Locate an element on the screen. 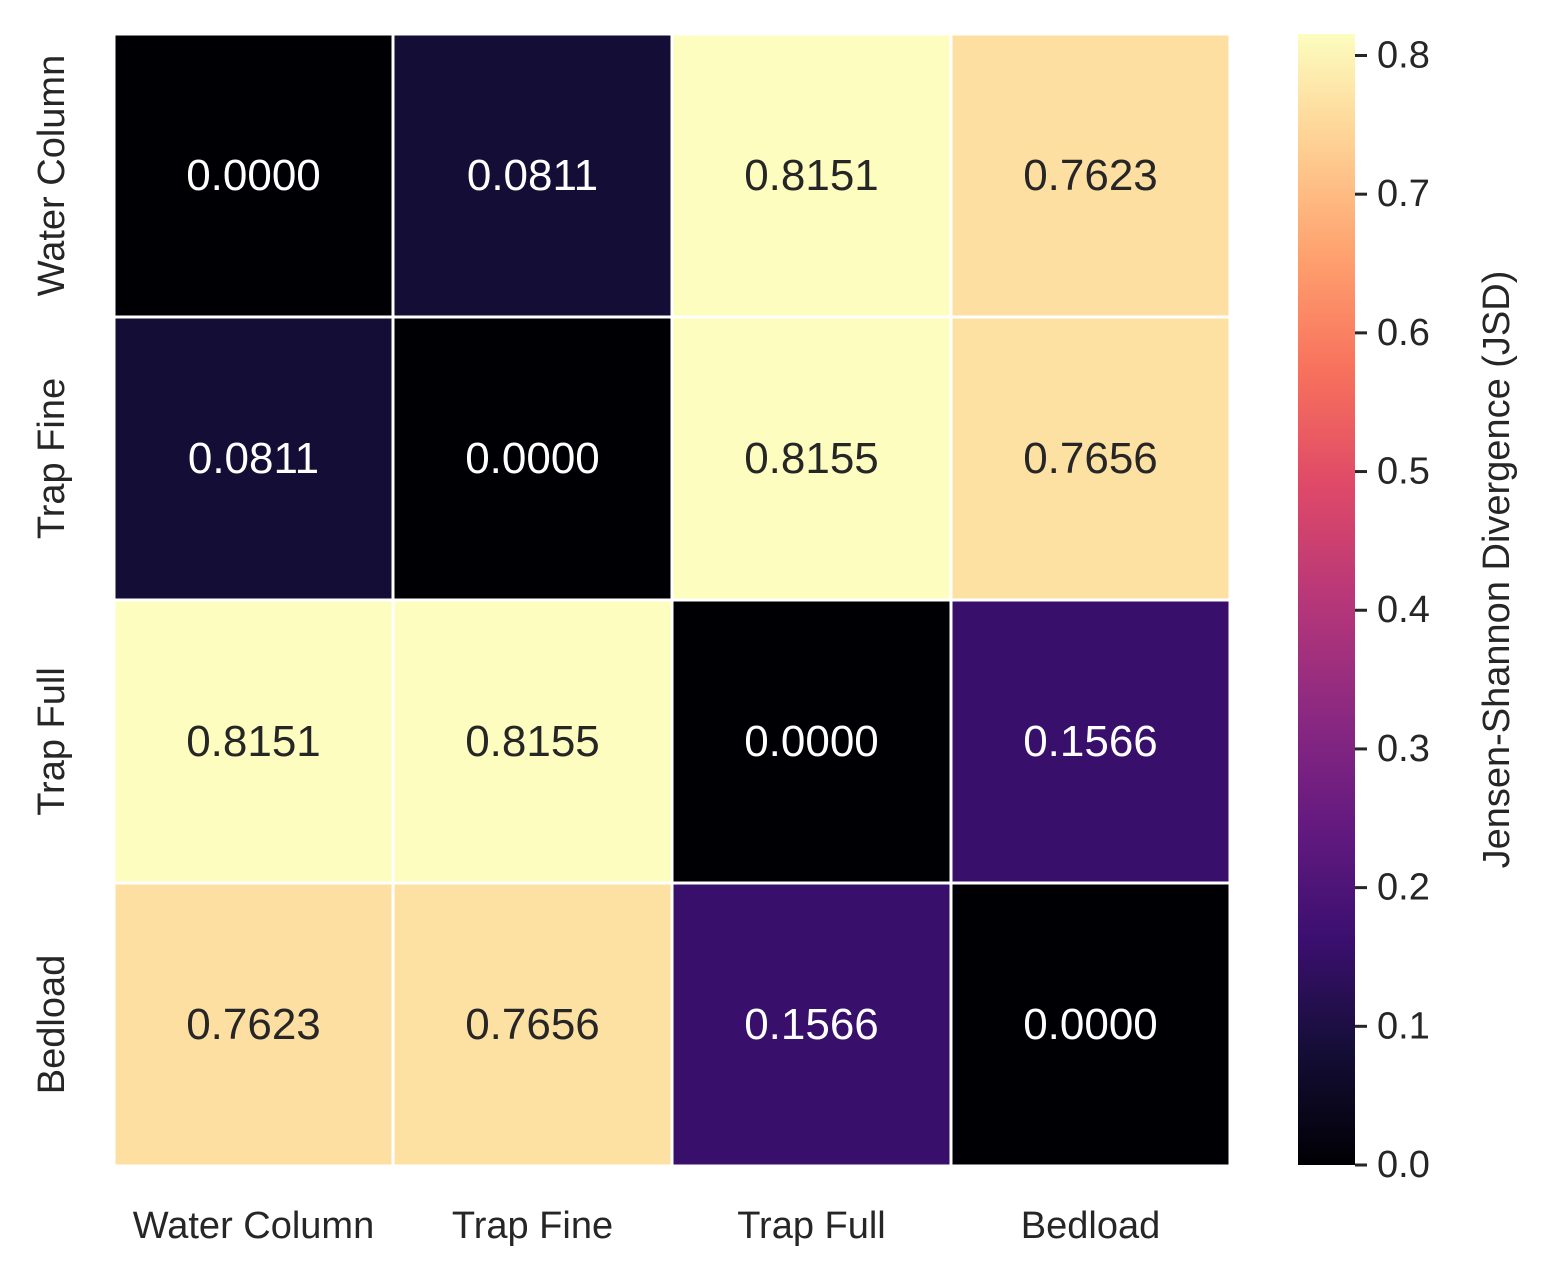  x-tick-label: Water Column is located at coordinates (253, 1226).